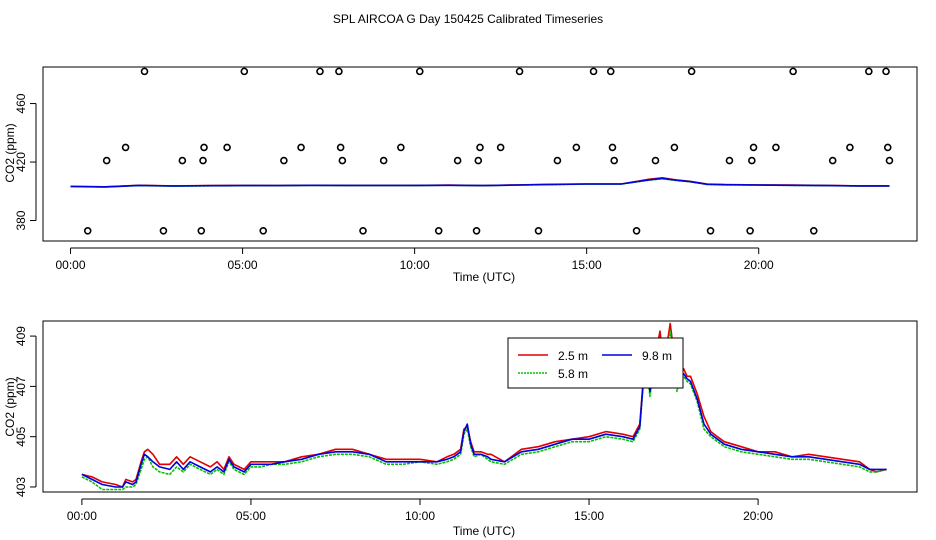 This screenshot has width=936, height=540. I want to click on top-chart-y-axis: 380 420 460, so click(25, 162).